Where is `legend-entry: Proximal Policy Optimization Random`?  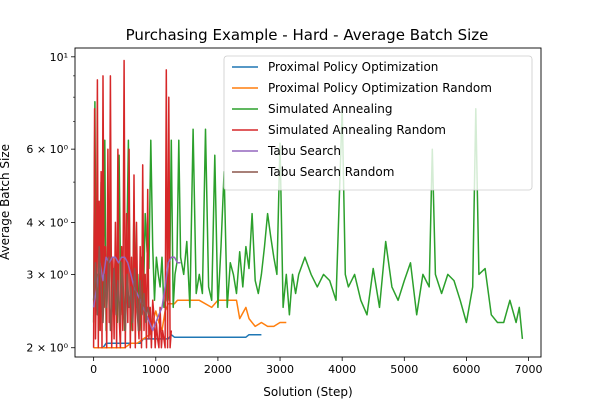 legend-entry: Proximal Policy Optimization Random is located at coordinates (380, 88).